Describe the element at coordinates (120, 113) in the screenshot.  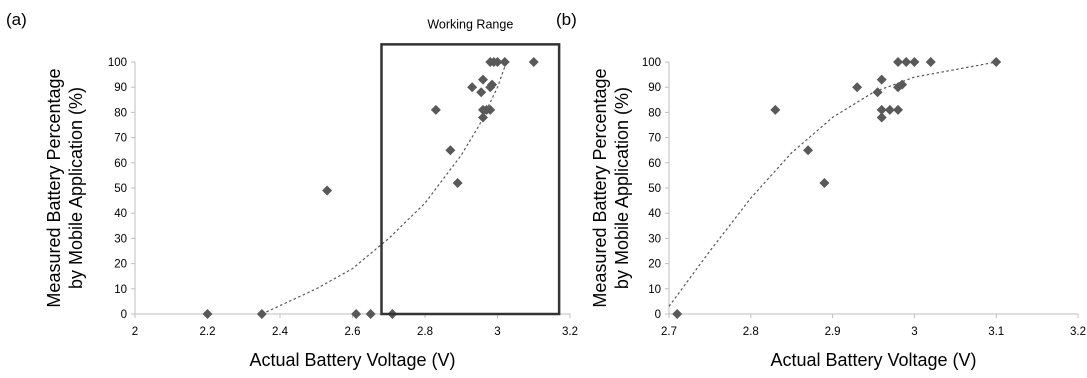
I see `chart-a-y-tick-label: 80` at that location.